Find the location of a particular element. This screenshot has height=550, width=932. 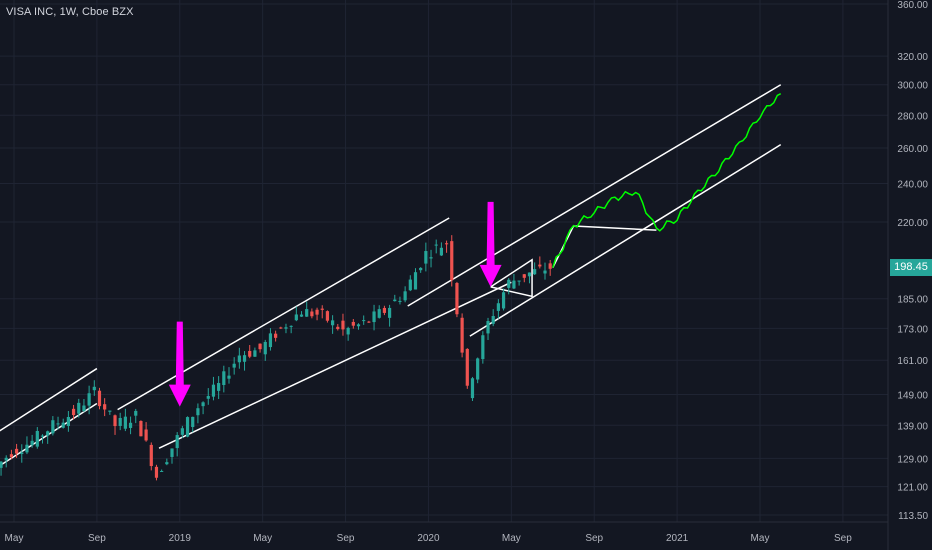

y-tick-label: 280.00 is located at coordinates (912, 116).